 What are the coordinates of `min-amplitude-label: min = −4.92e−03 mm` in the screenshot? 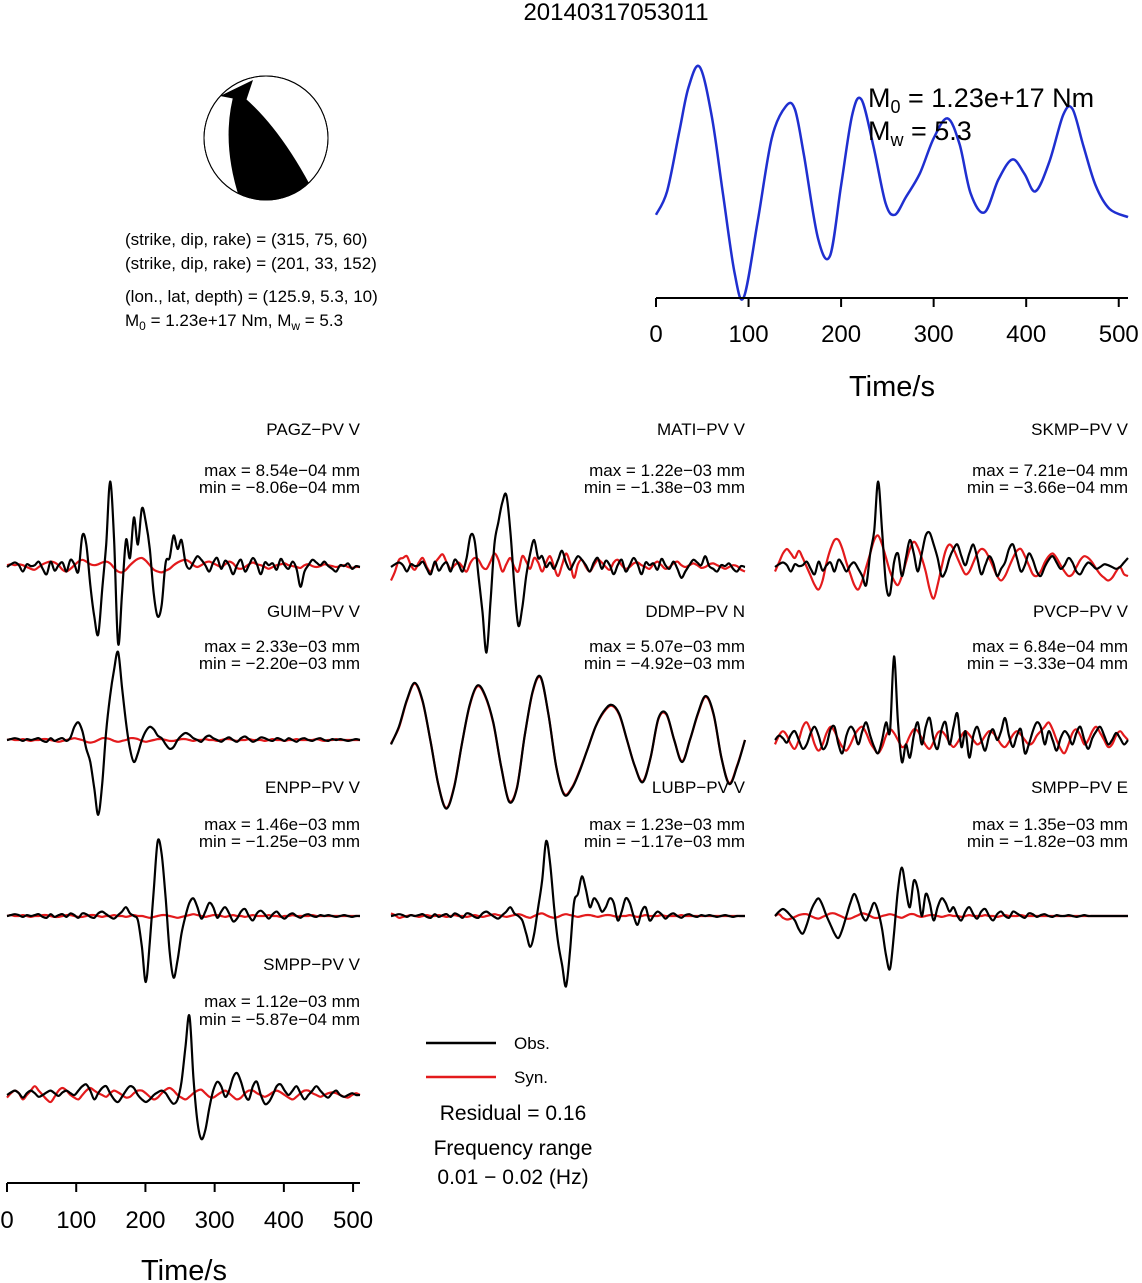 It's located at (664, 663).